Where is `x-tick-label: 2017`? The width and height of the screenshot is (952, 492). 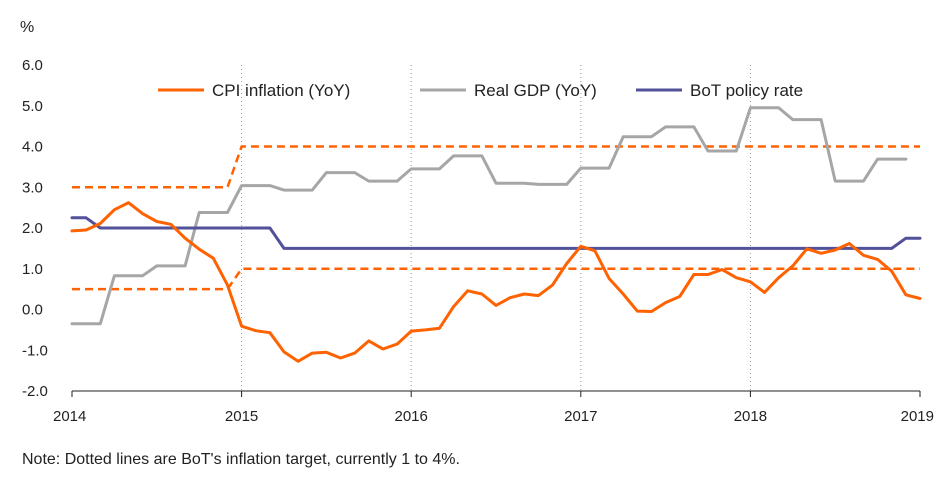 x-tick-label: 2017 is located at coordinates (580, 416).